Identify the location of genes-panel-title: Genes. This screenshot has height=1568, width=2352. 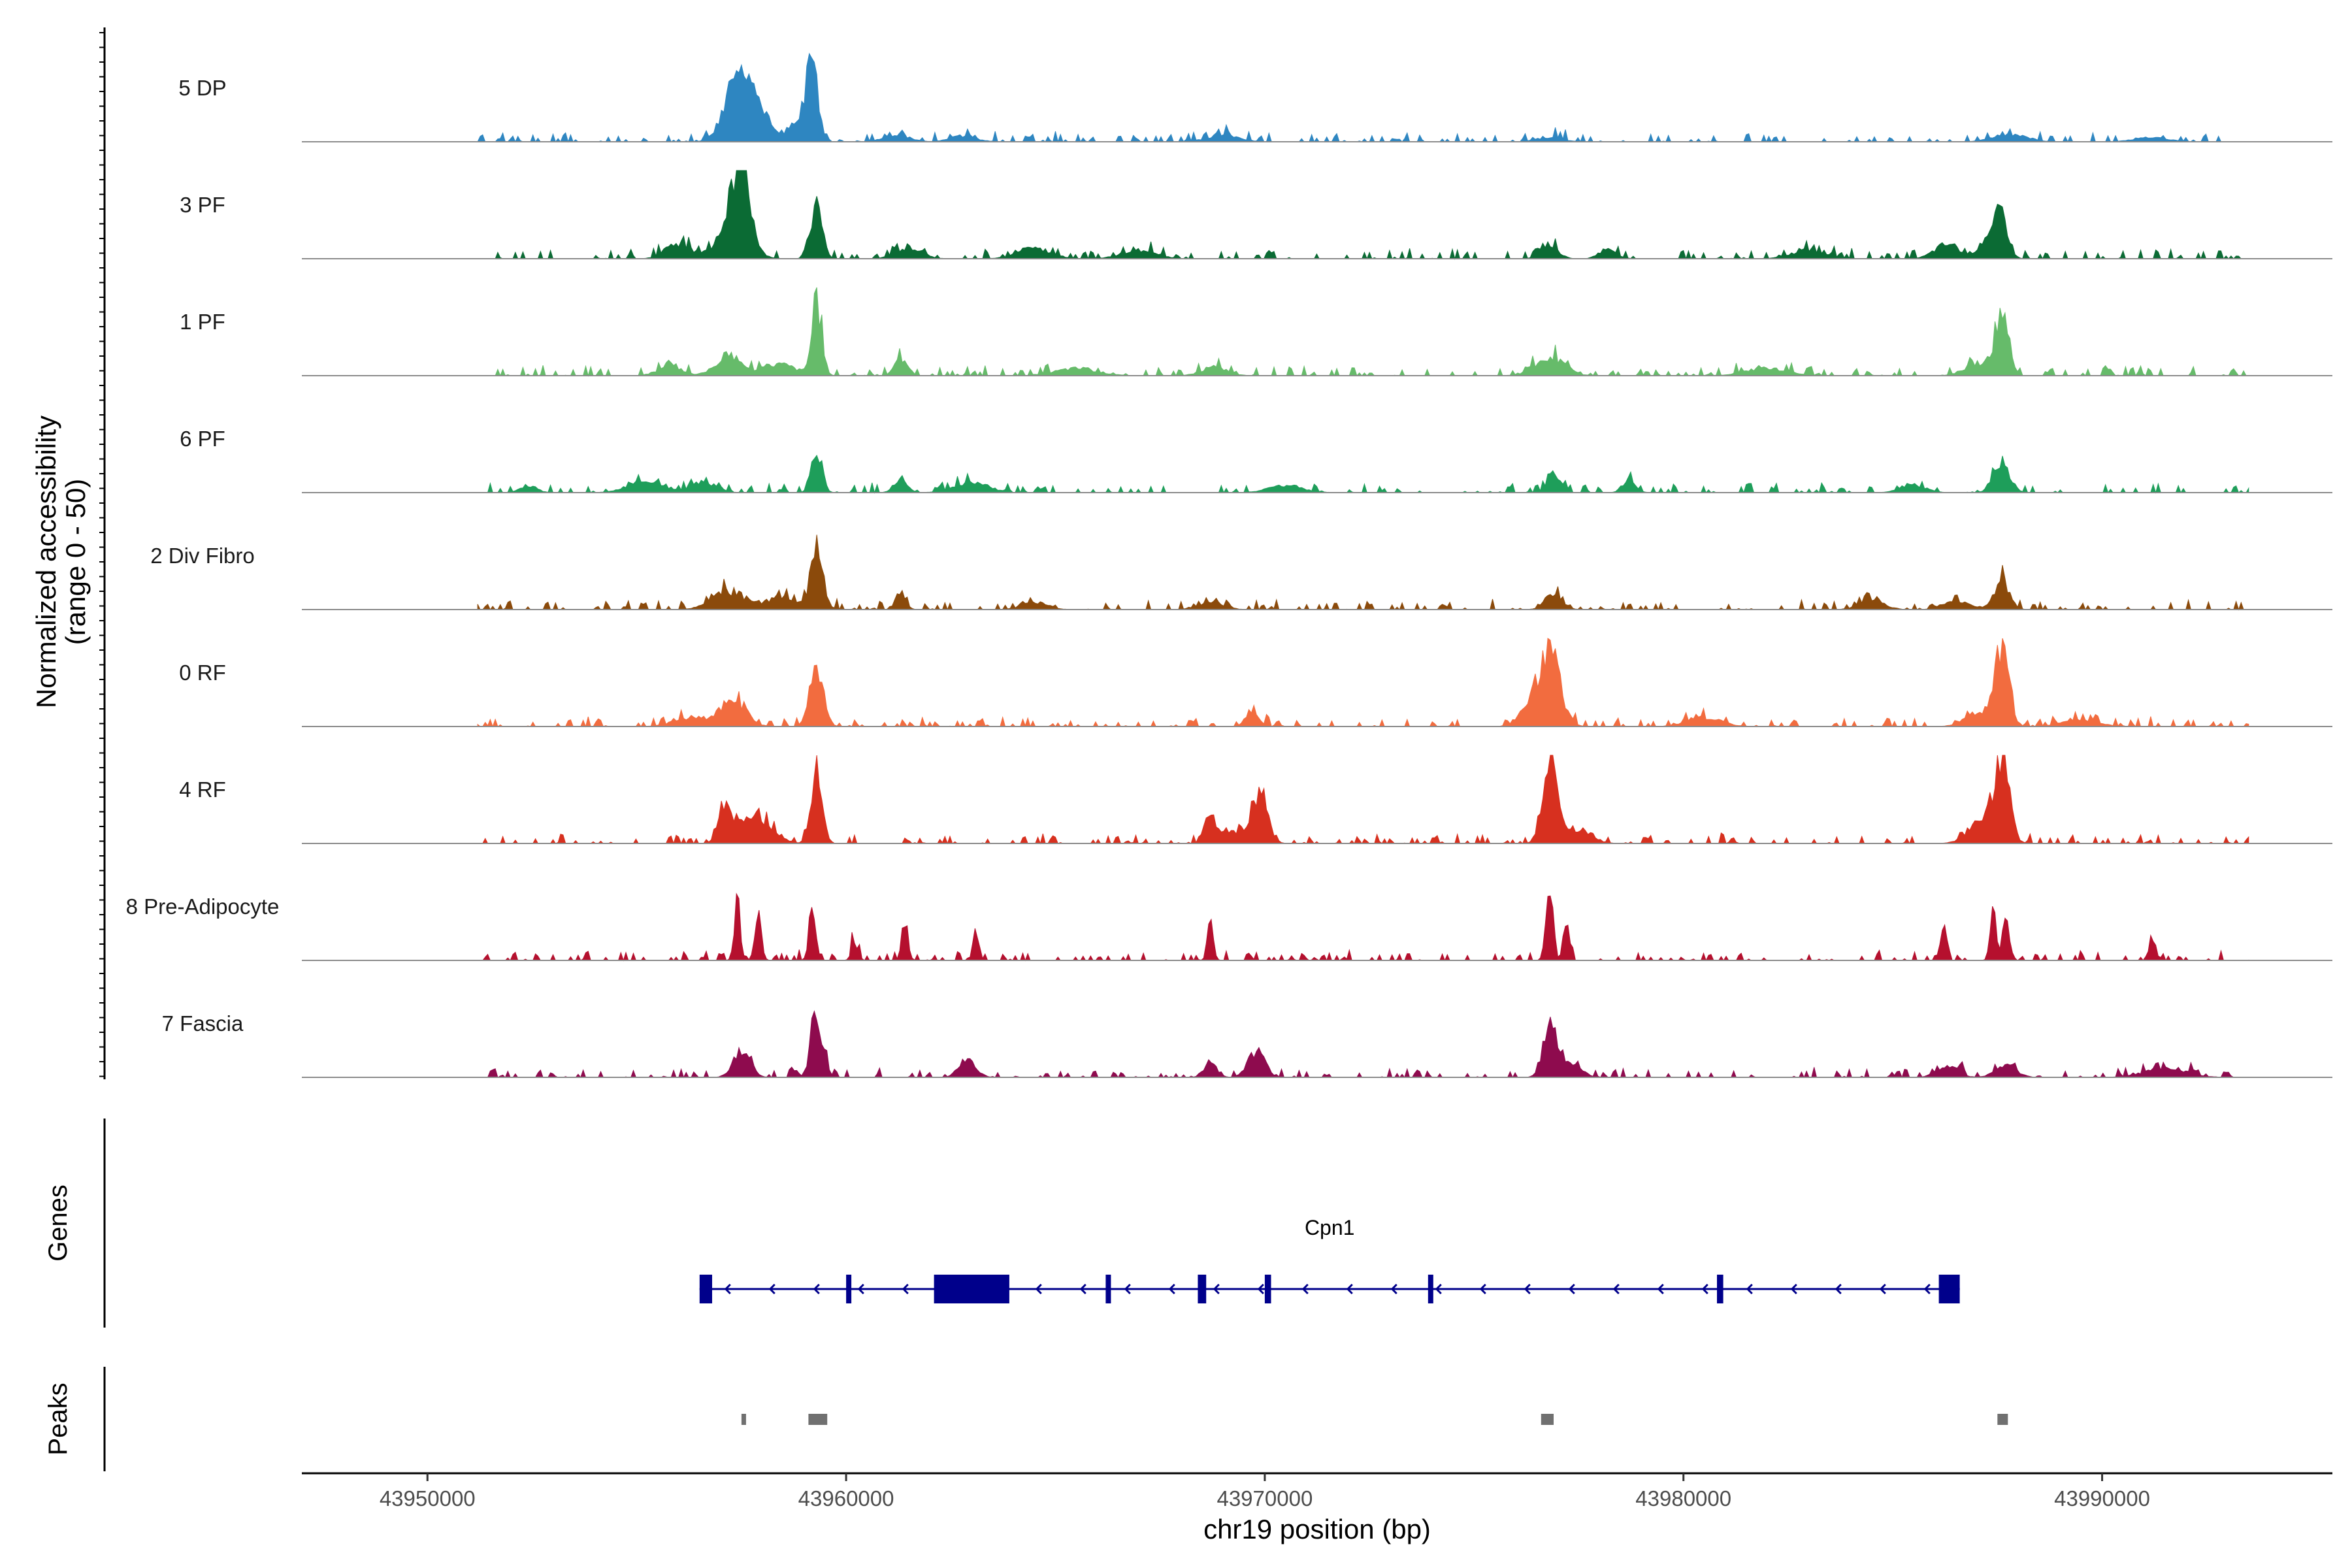
(58, 1223).